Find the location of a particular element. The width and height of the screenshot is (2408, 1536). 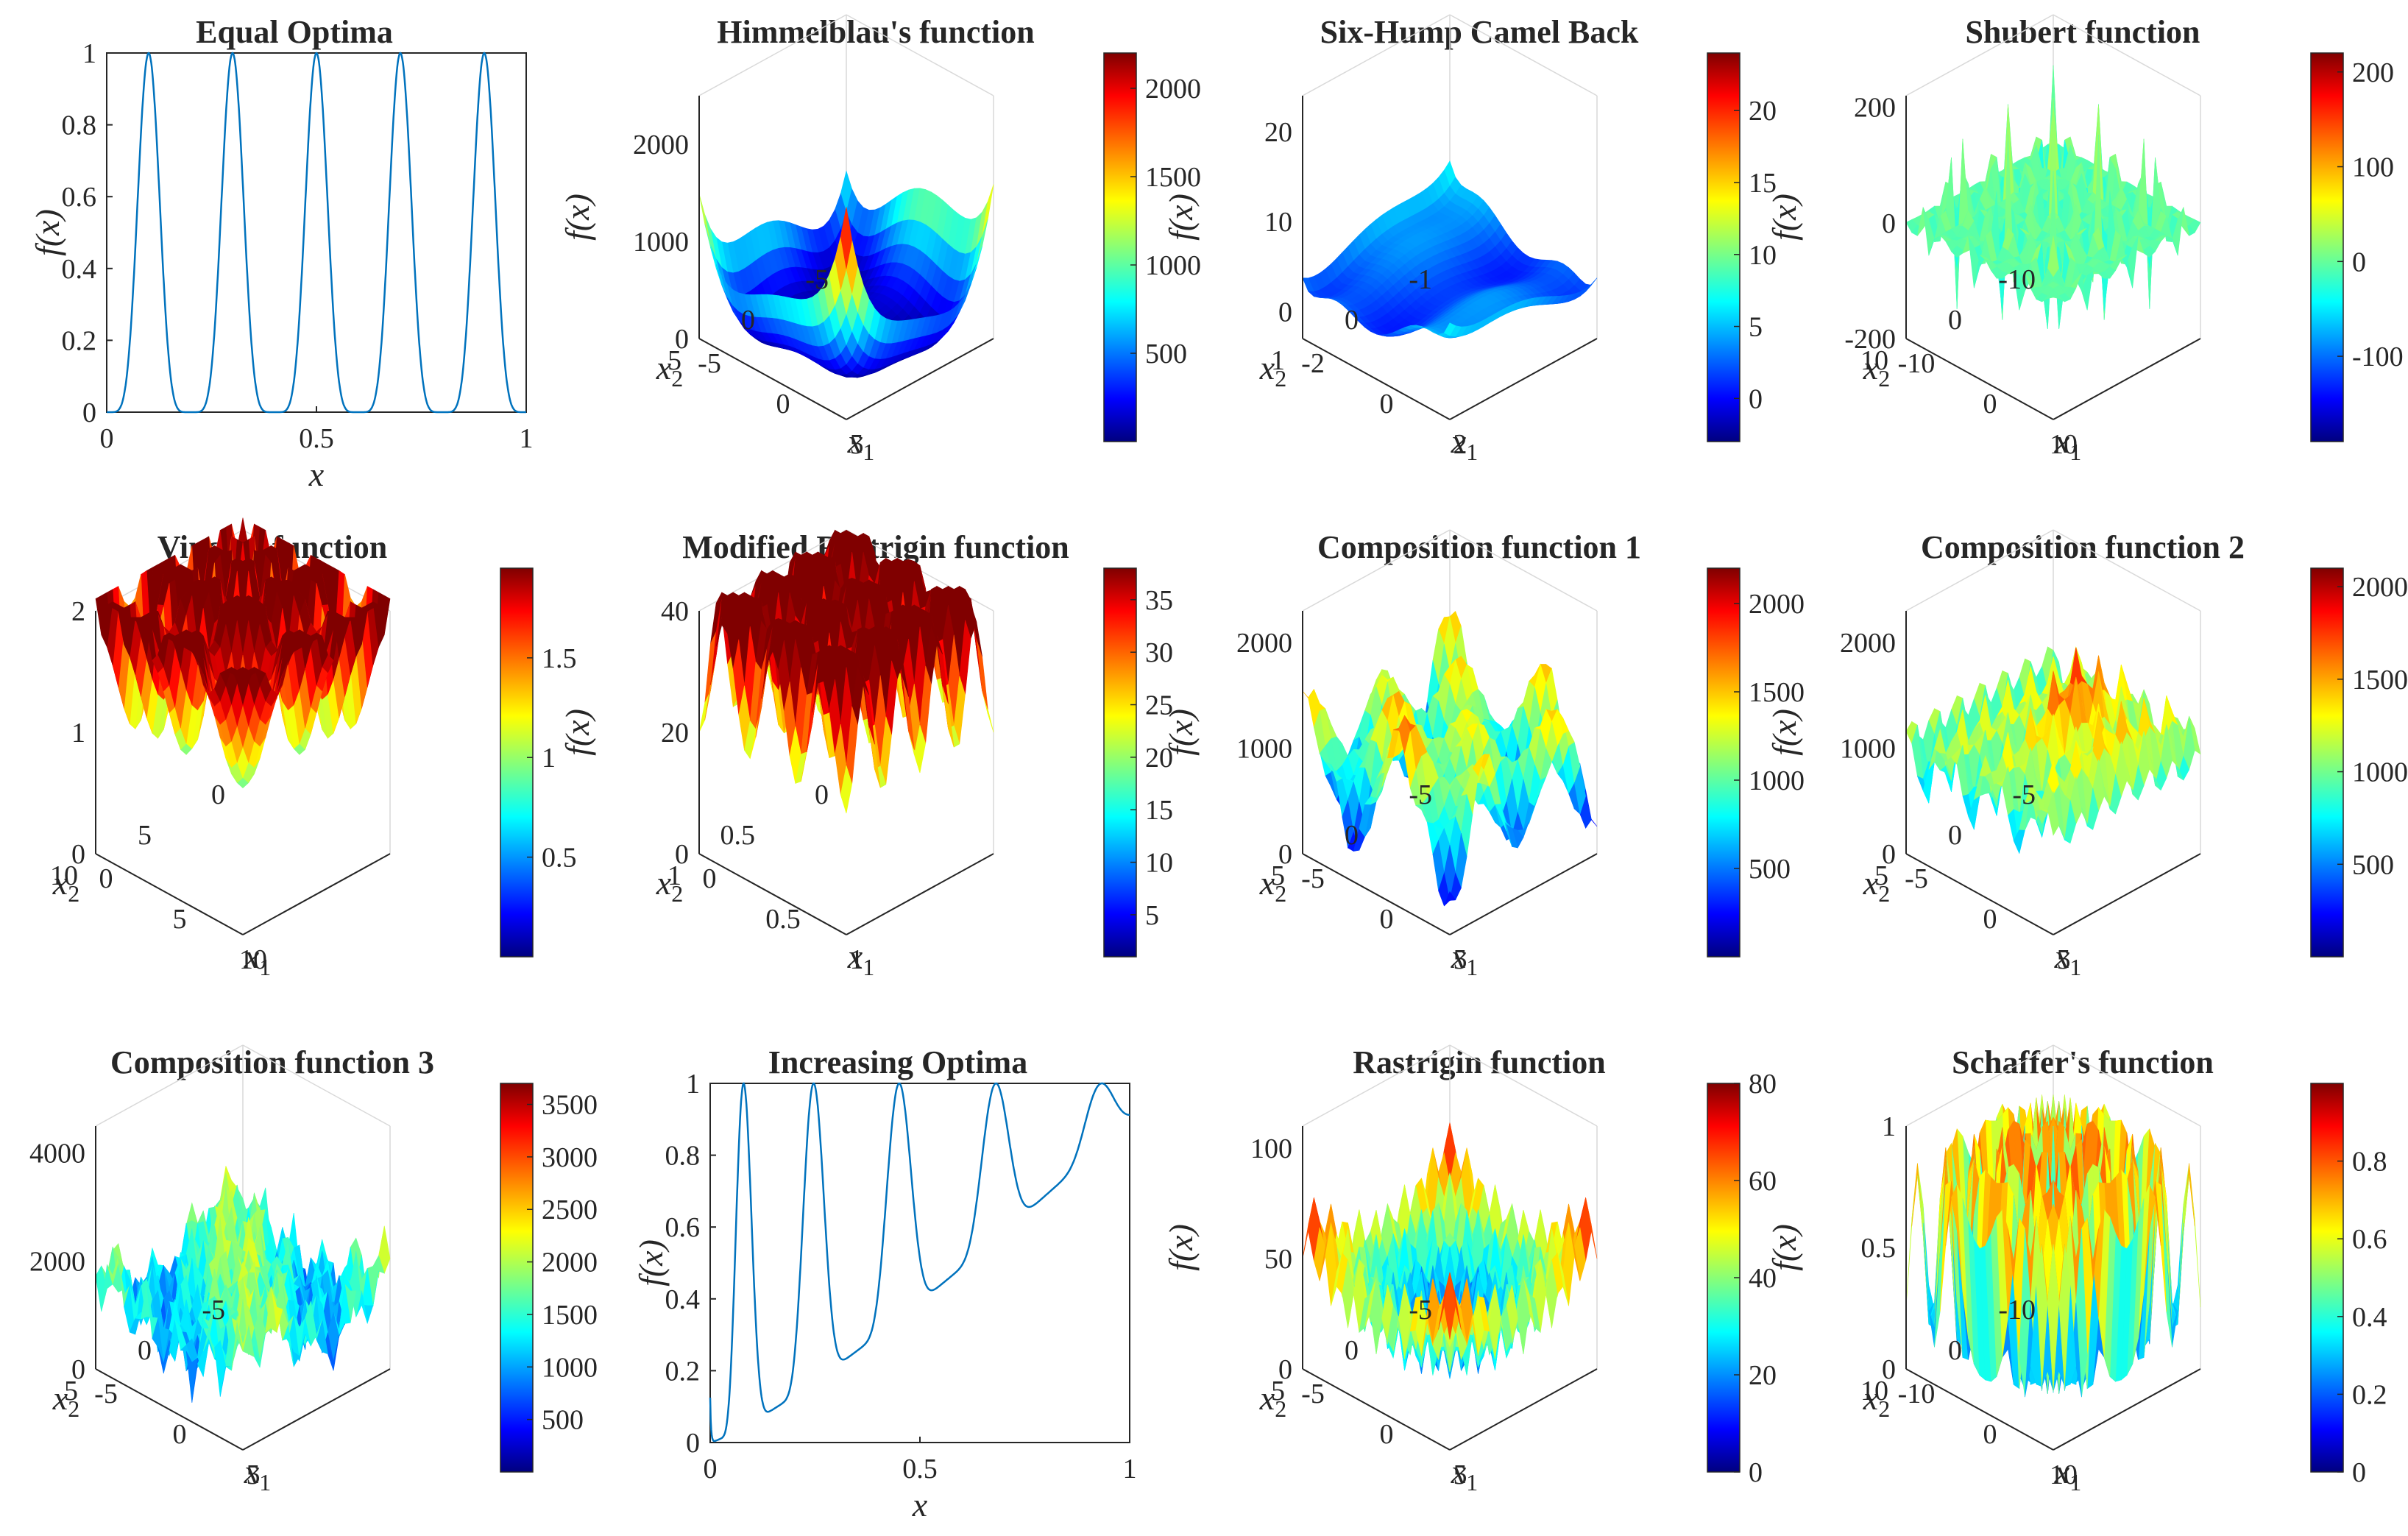

y-tick-label: 1 is located at coordinates (1278, 360).